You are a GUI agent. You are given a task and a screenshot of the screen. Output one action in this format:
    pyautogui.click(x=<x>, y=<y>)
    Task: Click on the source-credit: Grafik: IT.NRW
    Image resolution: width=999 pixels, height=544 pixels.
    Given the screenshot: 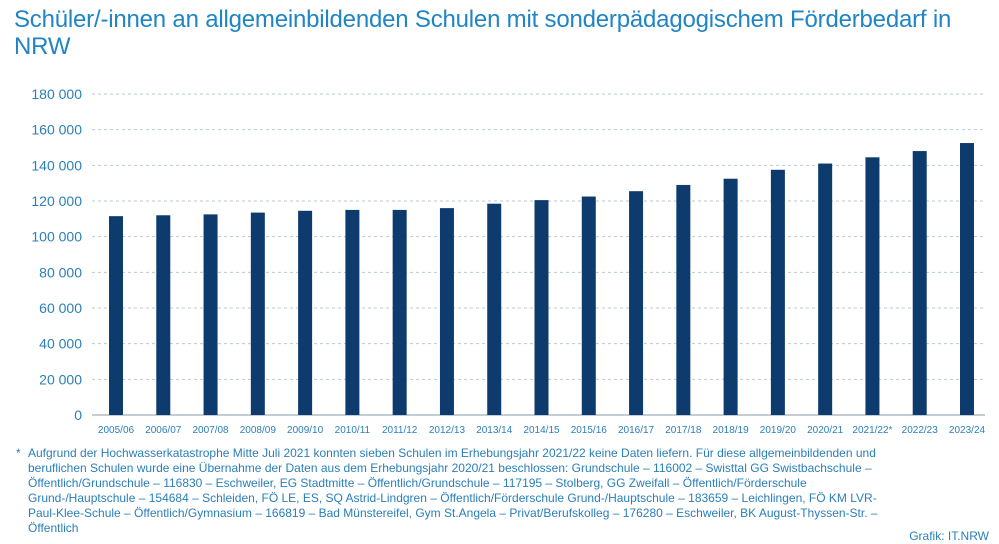 What is the action you would take?
    pyautogui.click(x=949, y=536)
    